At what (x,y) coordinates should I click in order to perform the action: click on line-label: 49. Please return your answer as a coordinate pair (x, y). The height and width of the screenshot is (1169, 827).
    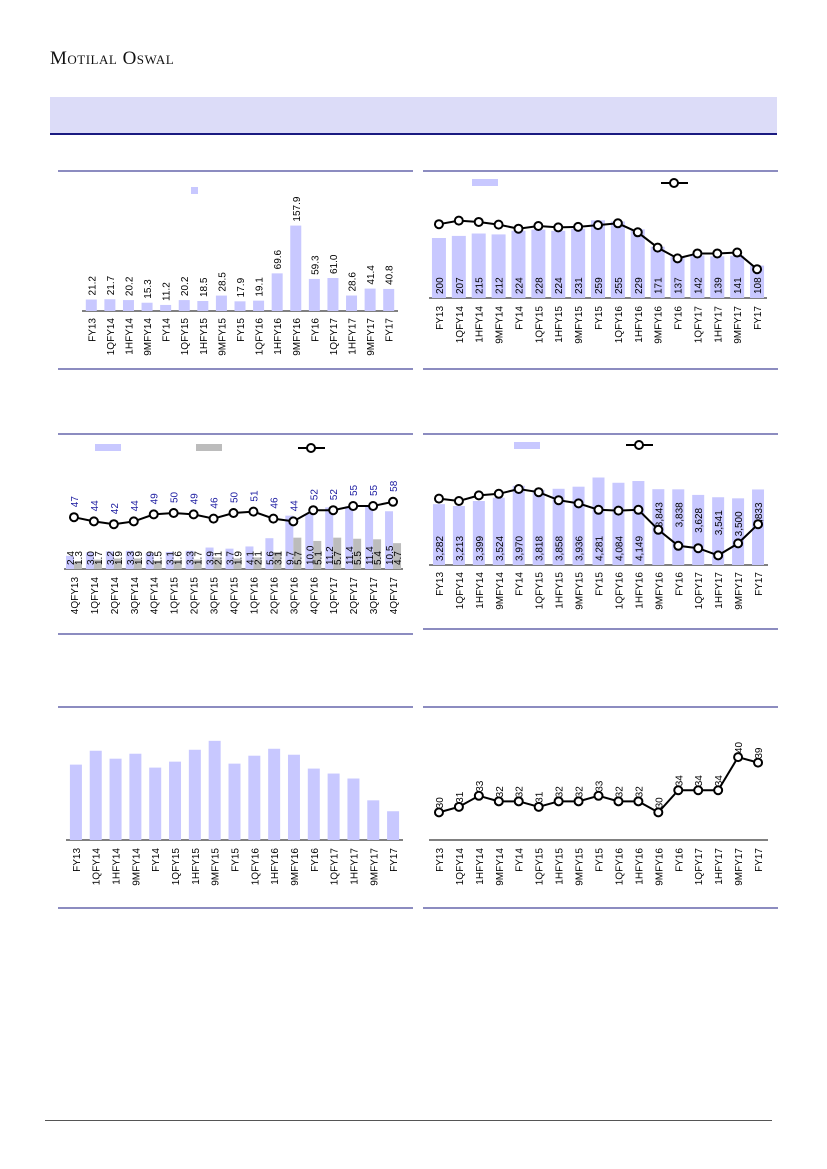
    Looking at the image, I should click on (155, 499).